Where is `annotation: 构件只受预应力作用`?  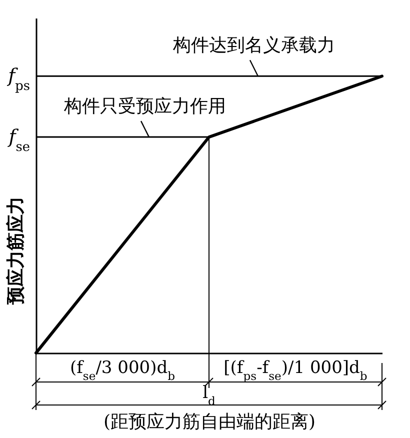 annotation: 构件只受预应力作用 is located at coordinates (144, 107).